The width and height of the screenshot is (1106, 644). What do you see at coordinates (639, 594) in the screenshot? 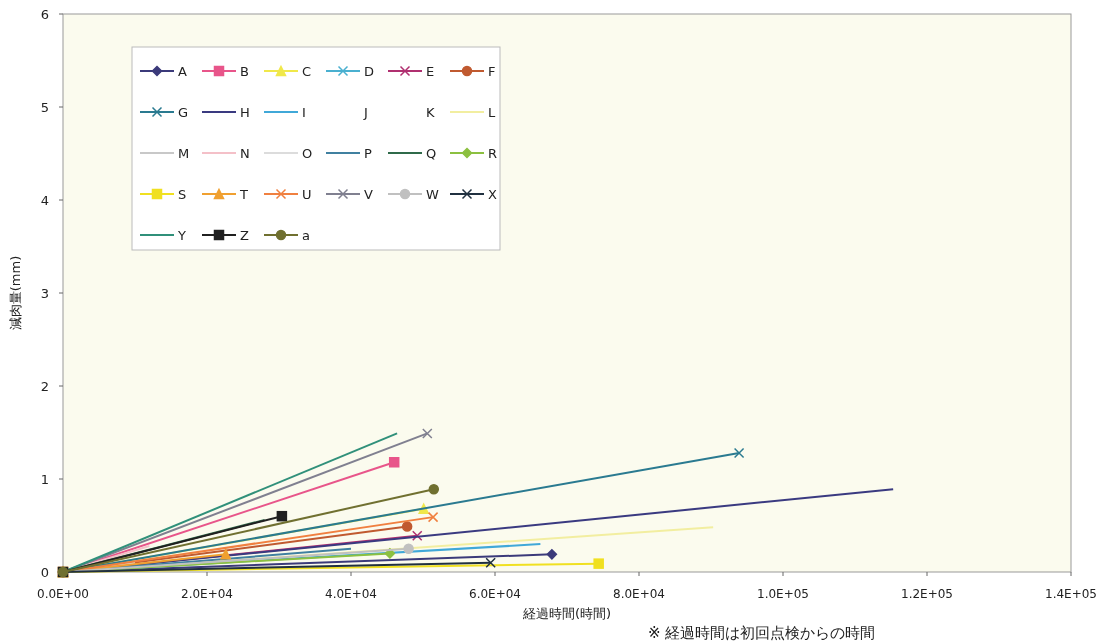
I see `x-tick-label: 8.0E+04` at bounding box center [639, 594].